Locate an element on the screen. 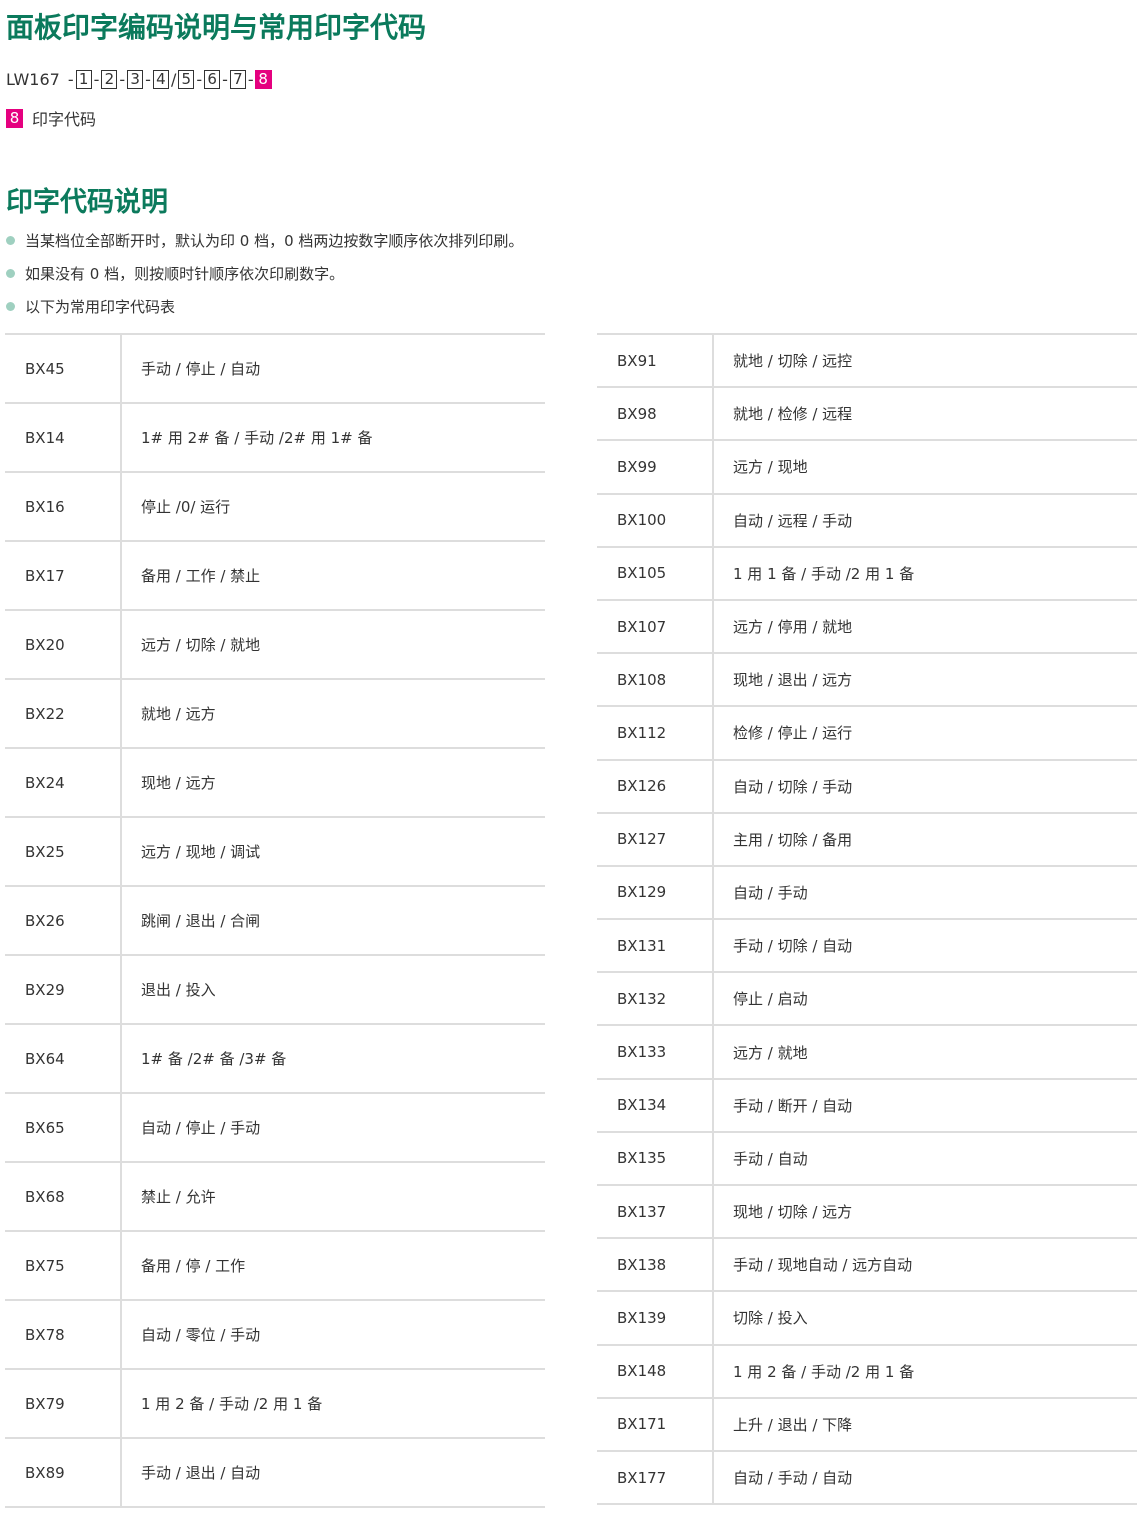  code-description: 手动 / 现地自动 / 远方自动 is located at coordinates (925, 1265).